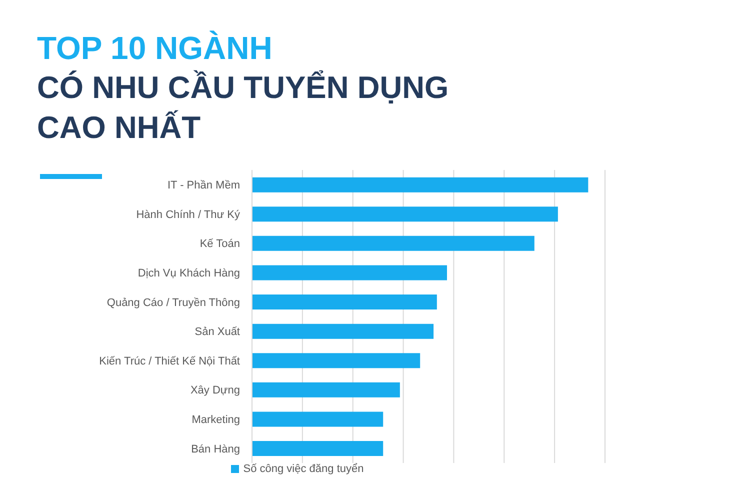 The image size is (756, 483). I want to click on y-tick-label: Dịch Vụ Khách Hàng, so click(189, 273).